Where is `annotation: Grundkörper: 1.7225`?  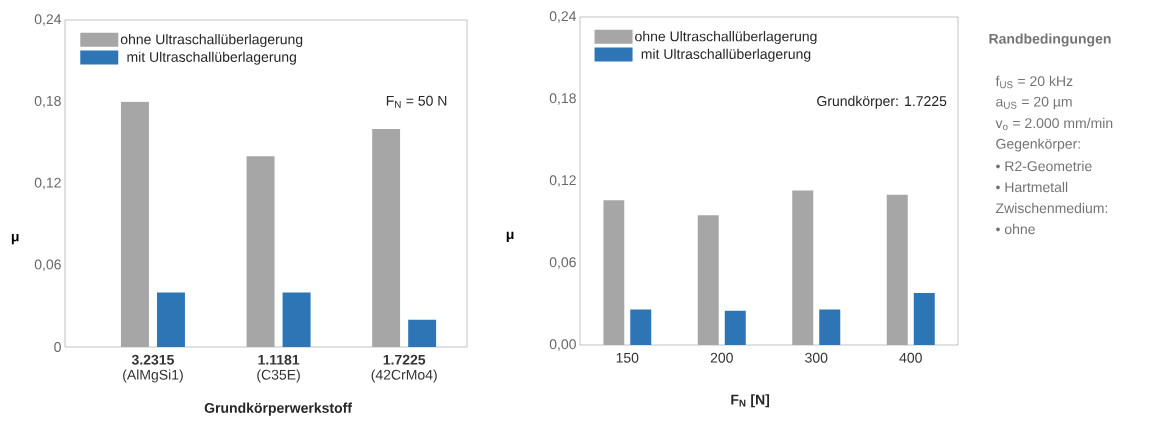 annotation: Grundkörper: 1.7225 is located at coordinates (882, 102).